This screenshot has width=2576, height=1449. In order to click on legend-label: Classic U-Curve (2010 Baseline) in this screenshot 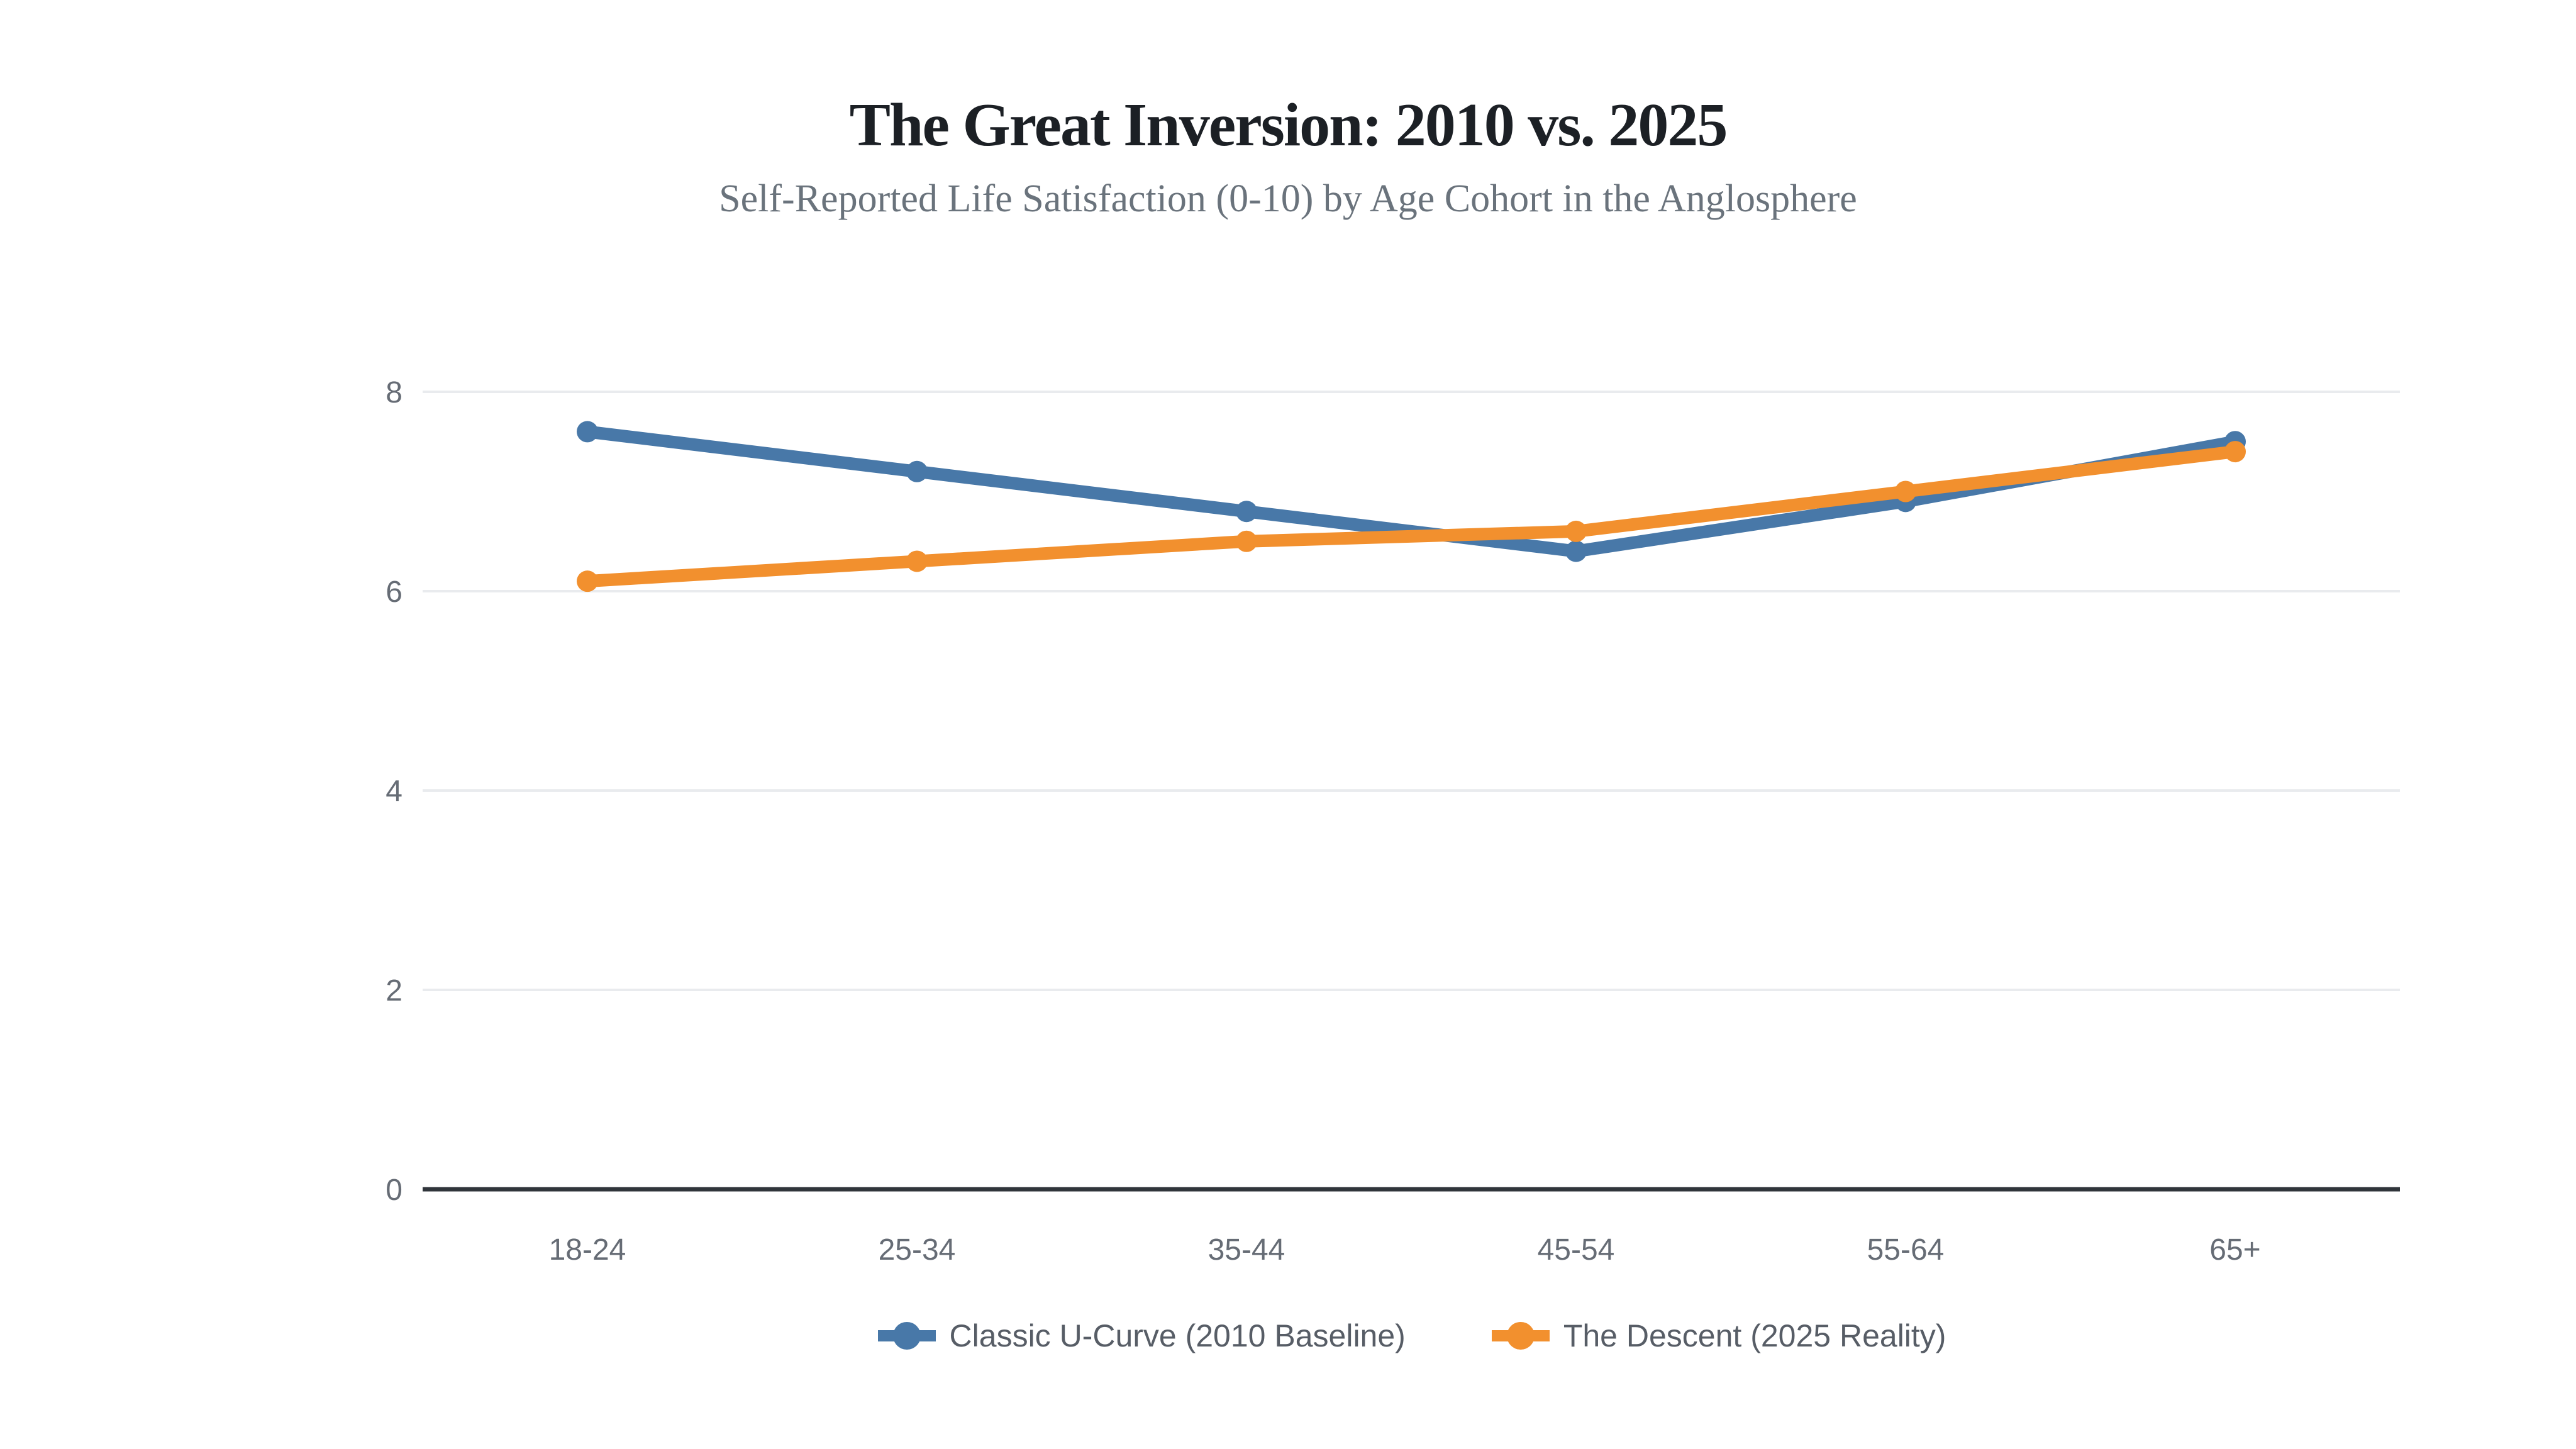, I will do `click(1177, 1335)`.